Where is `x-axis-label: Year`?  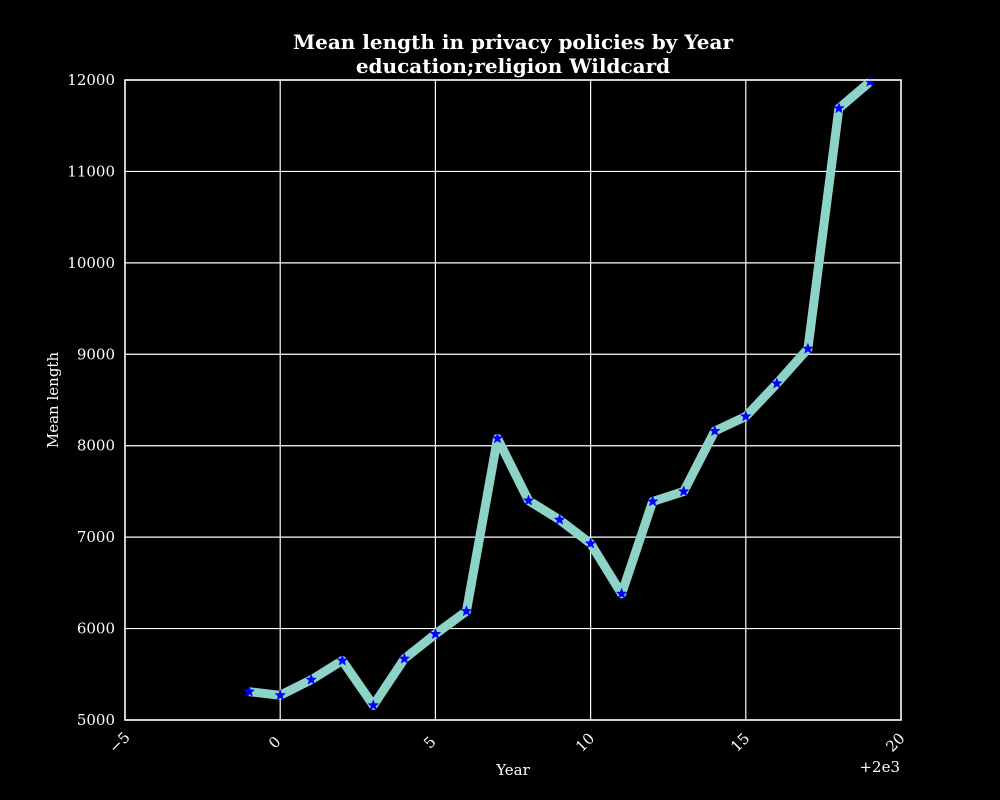
x-axis-label: Year is located at coordinates (512, 770).